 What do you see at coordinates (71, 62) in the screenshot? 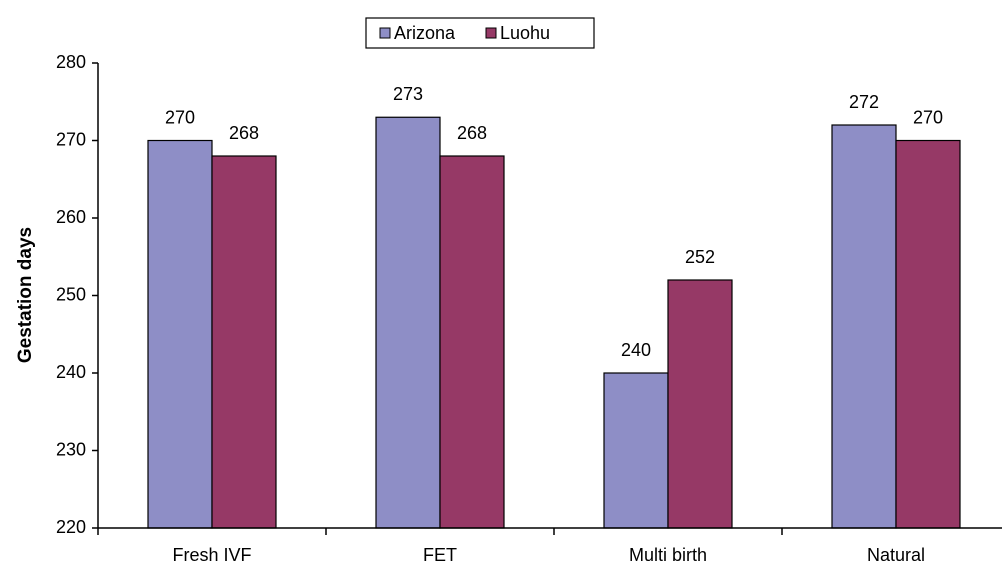
I see `y-tick-label: 280` at bounding box center [71, 62].